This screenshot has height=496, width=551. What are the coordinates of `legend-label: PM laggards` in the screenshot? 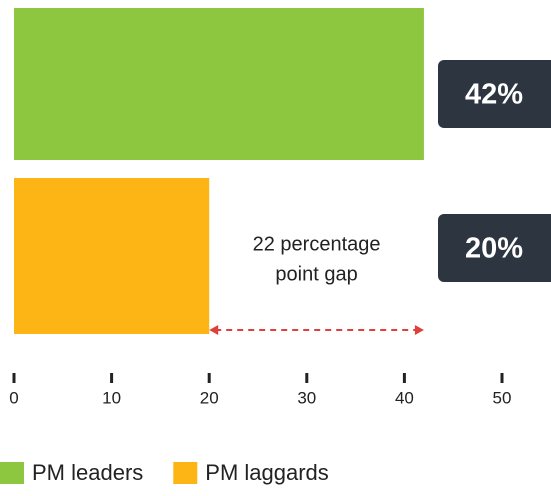 It's located at (267, 472).